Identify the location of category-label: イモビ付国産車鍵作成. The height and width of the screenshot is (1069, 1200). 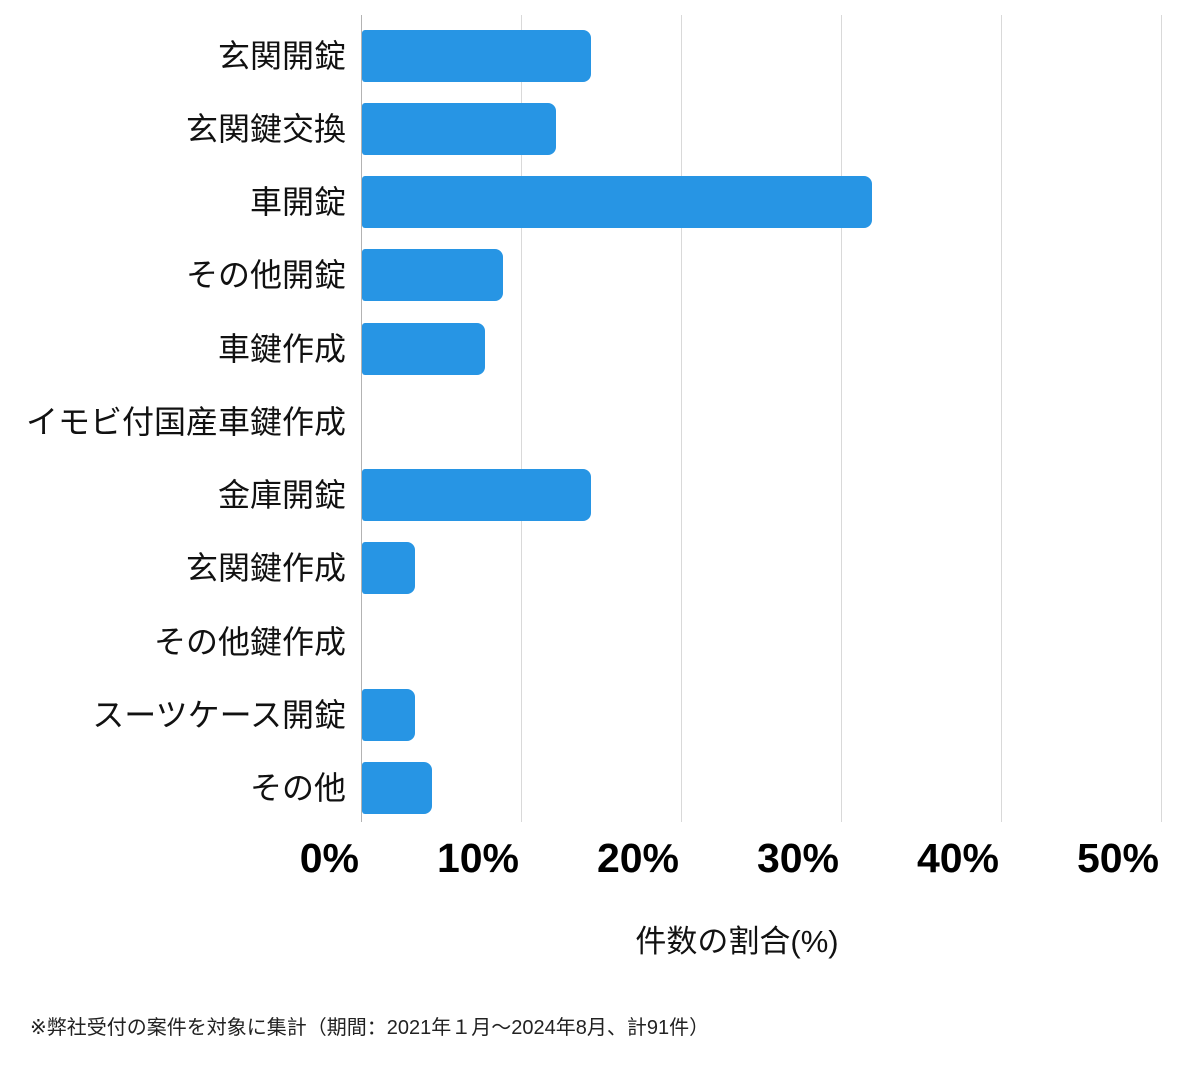
(185, 421).